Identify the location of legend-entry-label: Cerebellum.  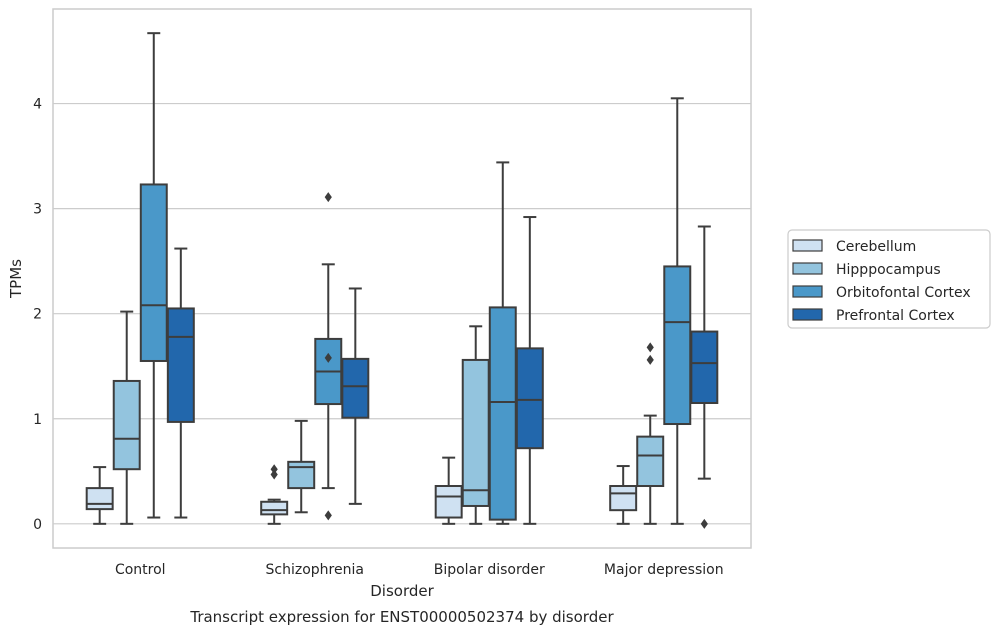
(876, 247).